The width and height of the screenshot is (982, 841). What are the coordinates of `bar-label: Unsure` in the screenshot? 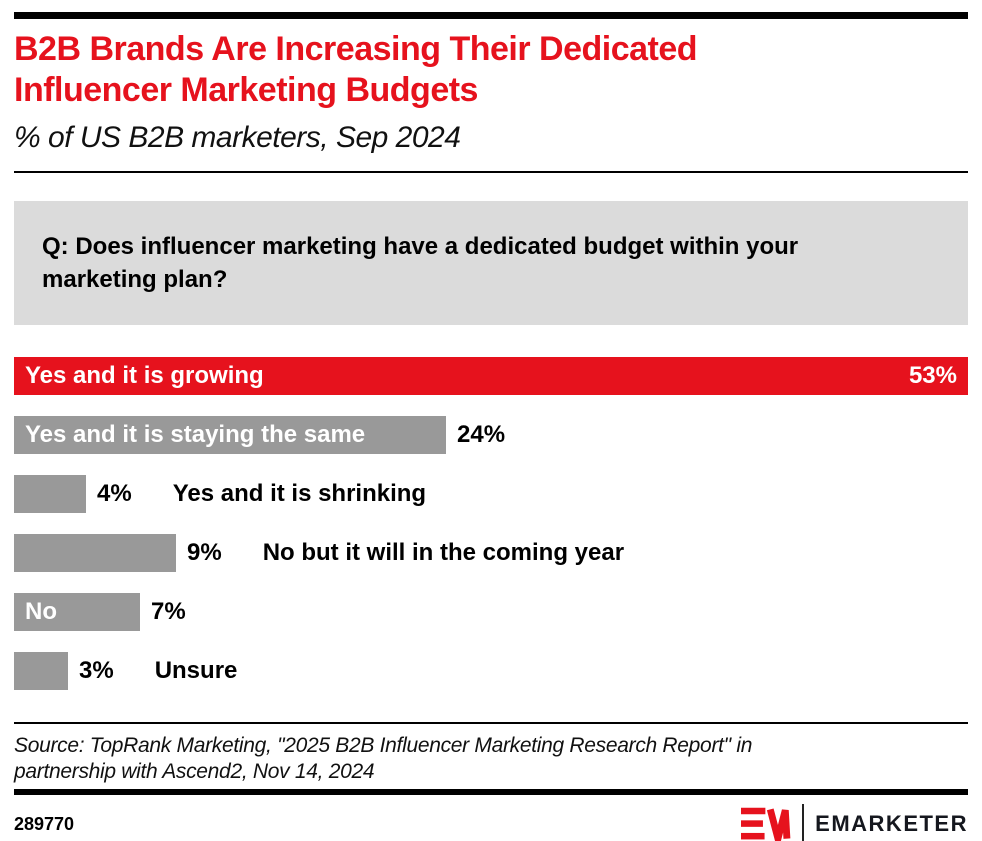 It's located at (196, 670).